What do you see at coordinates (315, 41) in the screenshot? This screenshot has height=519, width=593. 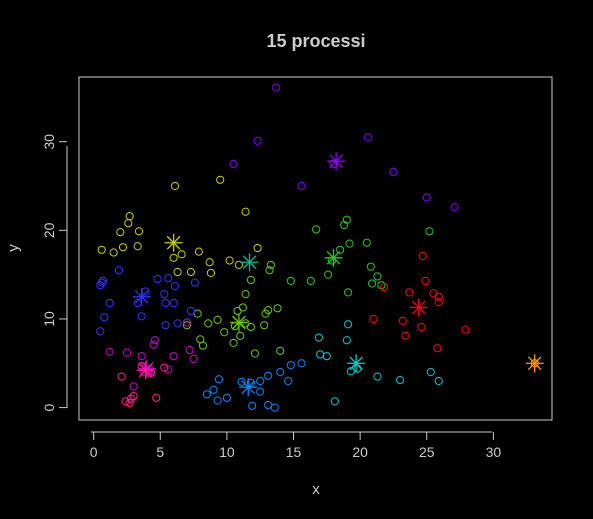 I see `chart-title: 15 processi` at bounding box center [315, 41].